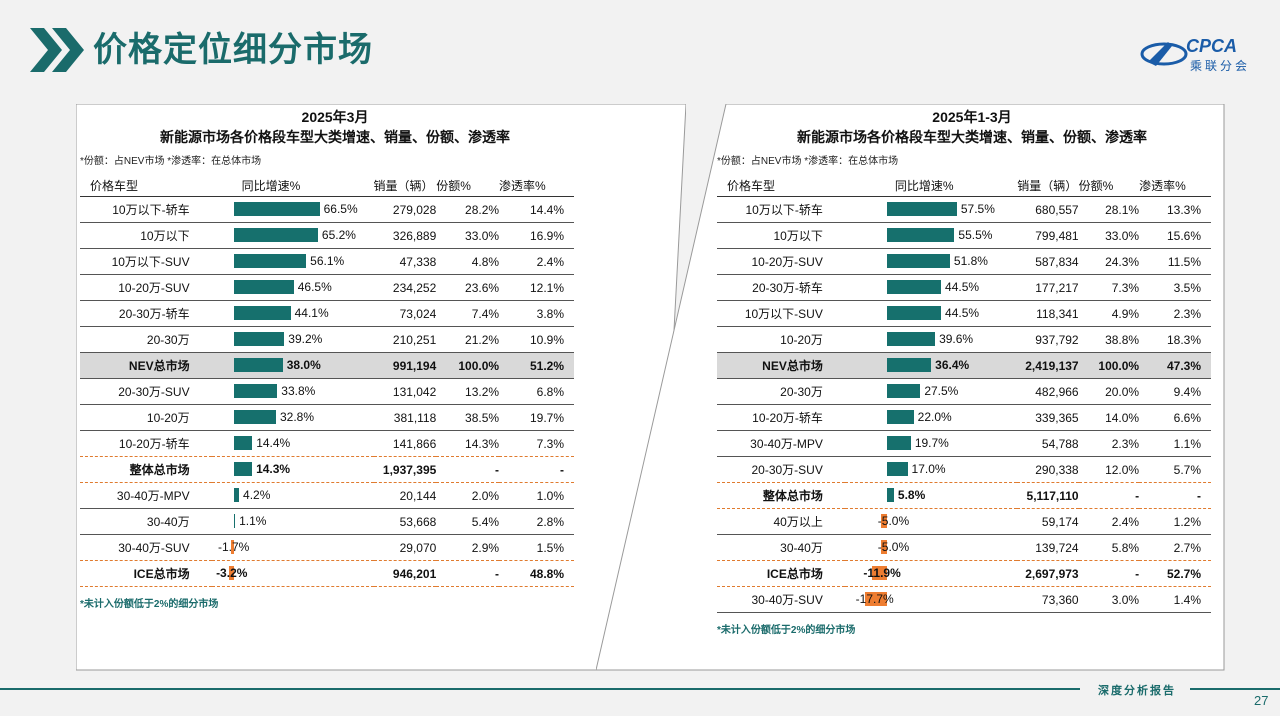 This screenshot has width=1280, height=716. I want to click on bar-cell: 39.6%, so click(931, 339).